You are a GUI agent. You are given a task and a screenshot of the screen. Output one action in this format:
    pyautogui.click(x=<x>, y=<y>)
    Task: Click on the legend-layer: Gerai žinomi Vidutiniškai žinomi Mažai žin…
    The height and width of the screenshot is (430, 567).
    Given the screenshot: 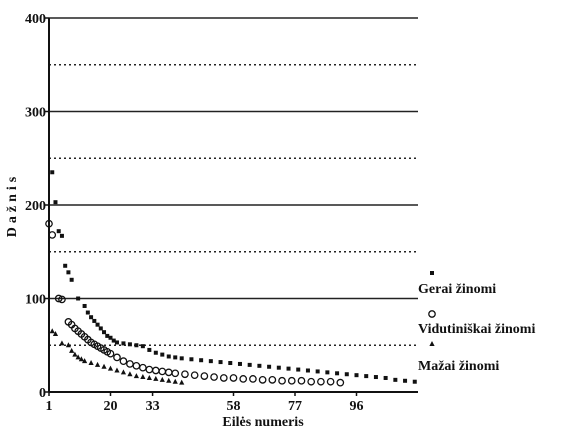 What is the action you would take?
    pyautogui.click(x=476, y=322)
    